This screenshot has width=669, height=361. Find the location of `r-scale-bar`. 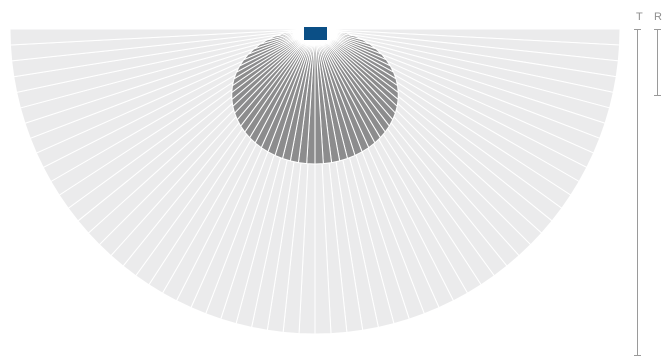

r-scale-bar is located at coordinates (657, 62).